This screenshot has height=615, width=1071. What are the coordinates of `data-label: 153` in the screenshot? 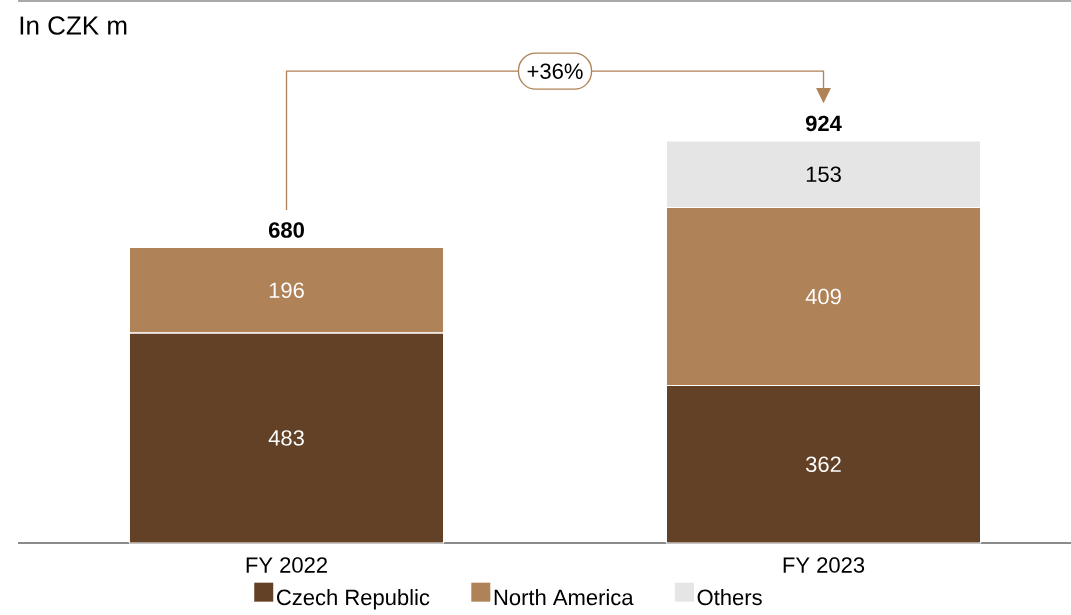 It's located at (823, 174).